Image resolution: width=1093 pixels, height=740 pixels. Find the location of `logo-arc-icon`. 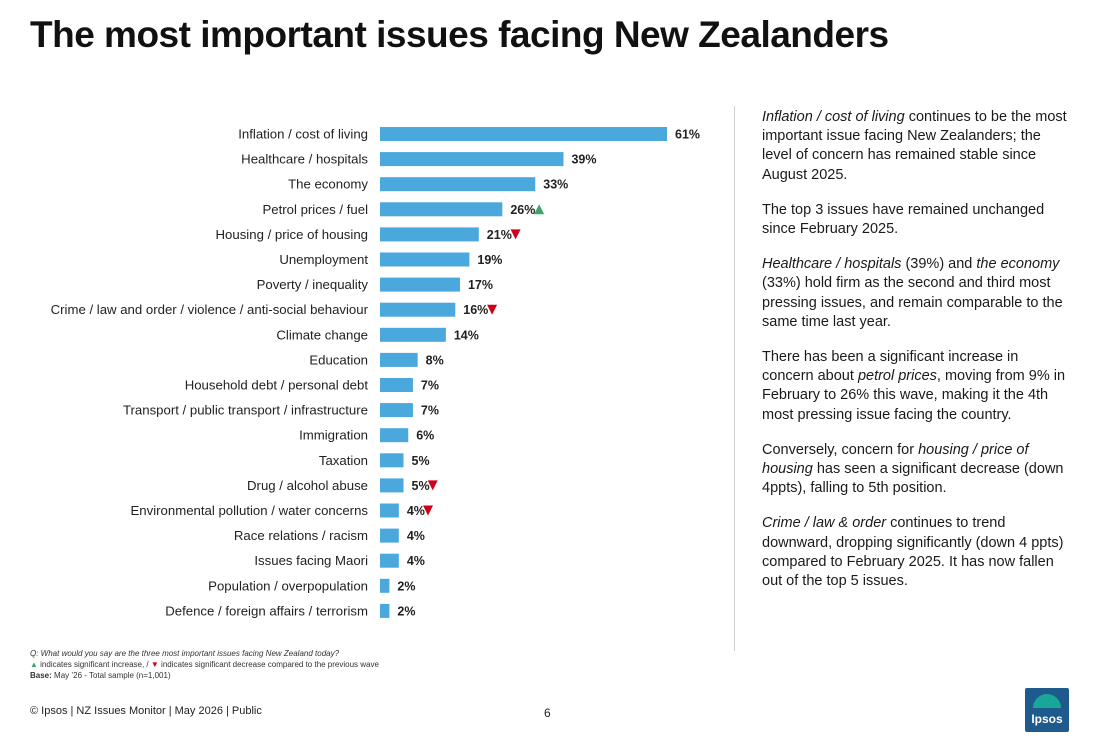

logo-arc-icon is located at coordinates (1047, 701).